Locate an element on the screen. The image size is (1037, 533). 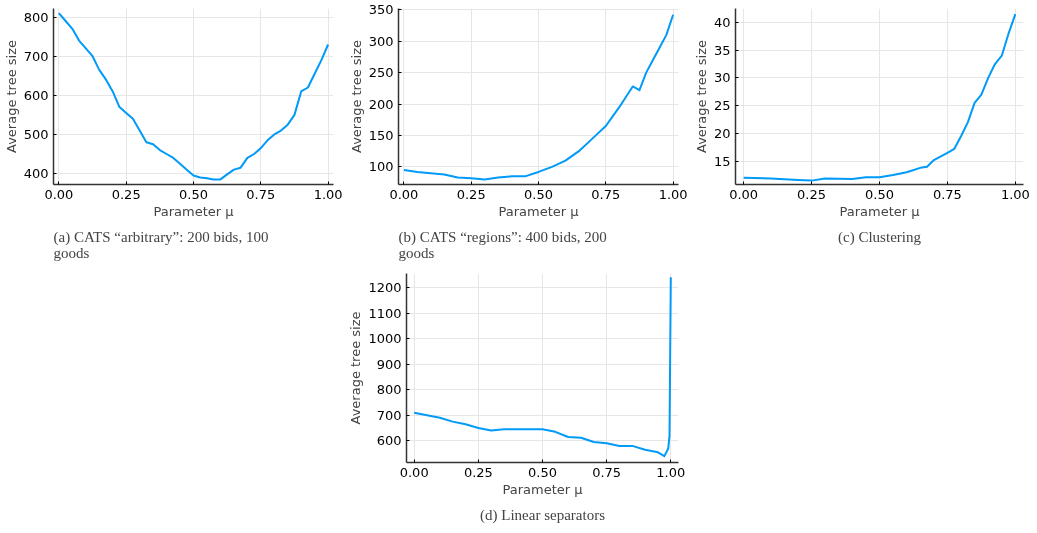
y-tick-label: 25 is located at coordinates (722, 106).